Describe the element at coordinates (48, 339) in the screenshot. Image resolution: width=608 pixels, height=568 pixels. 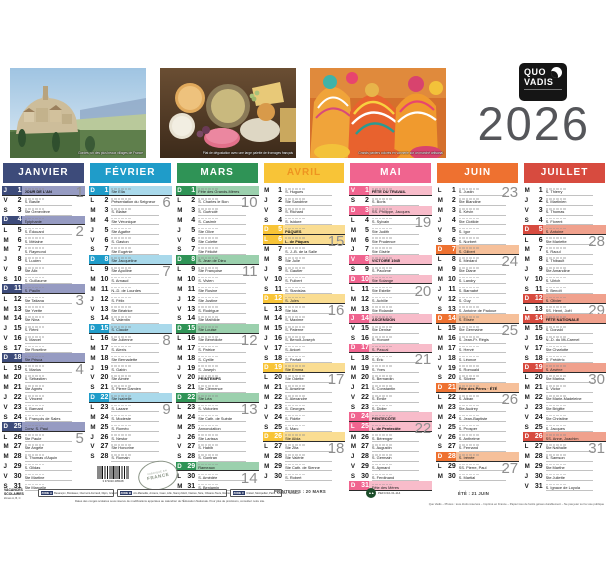
I see `saint-cell: S. Marcel` at that location.